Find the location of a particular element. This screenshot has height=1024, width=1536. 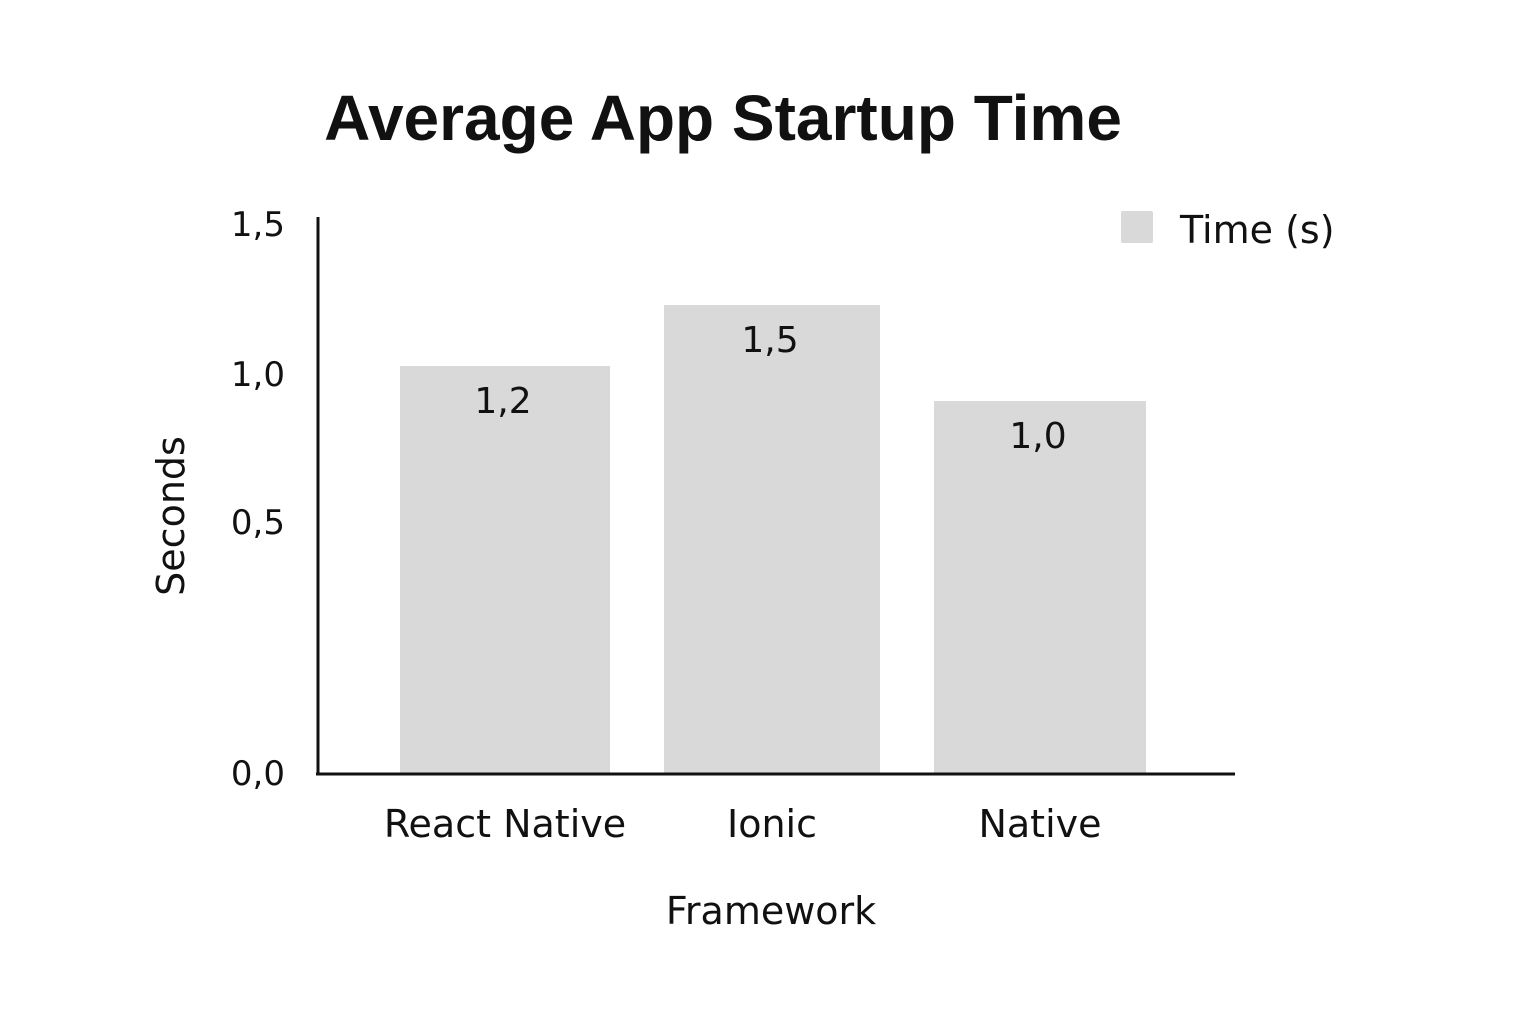

bar-value-label: 1,5 is located at coordinates (769, 340).